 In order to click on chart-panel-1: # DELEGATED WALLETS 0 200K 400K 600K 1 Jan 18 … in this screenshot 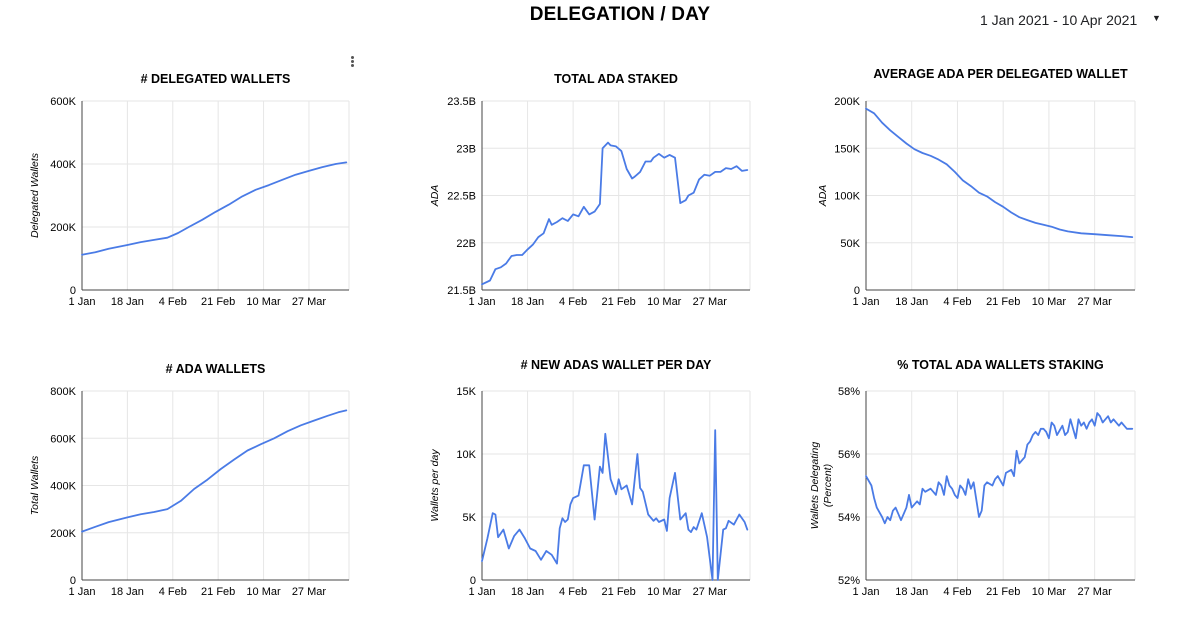, I will do `click(189, 190)`.